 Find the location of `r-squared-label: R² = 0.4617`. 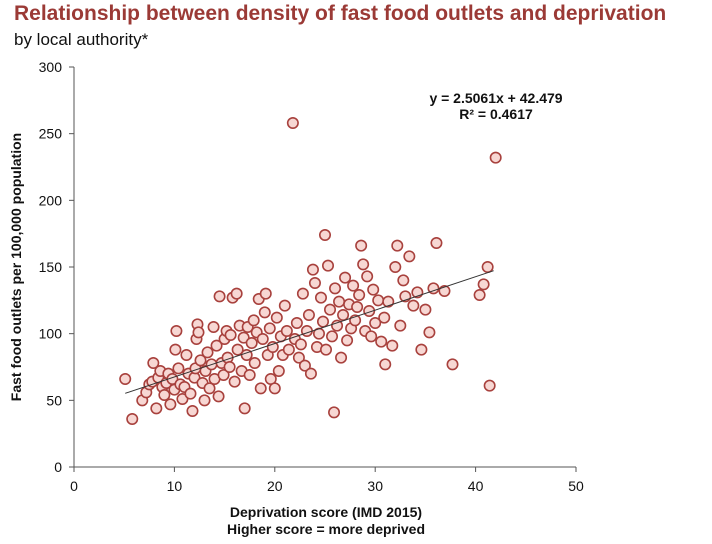

r-squared-label: R² = 0.4617 is located at coordinates (496, 114).